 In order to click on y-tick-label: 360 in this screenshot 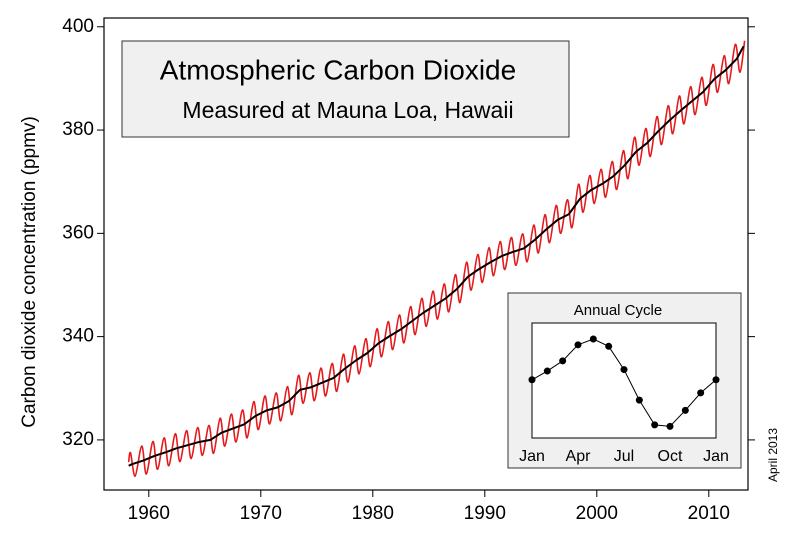, I will do `click(78, 232)`.